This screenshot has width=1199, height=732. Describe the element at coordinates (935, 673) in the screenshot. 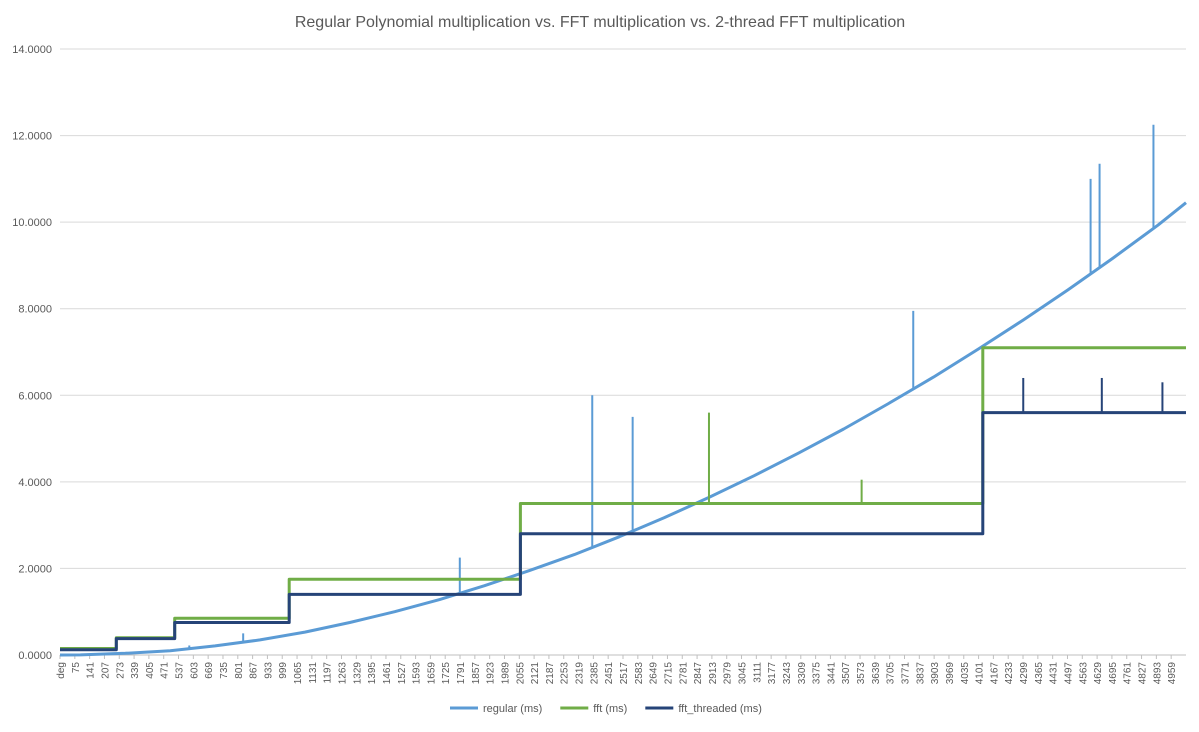

I see `x-tick-label: 3903` at that location.